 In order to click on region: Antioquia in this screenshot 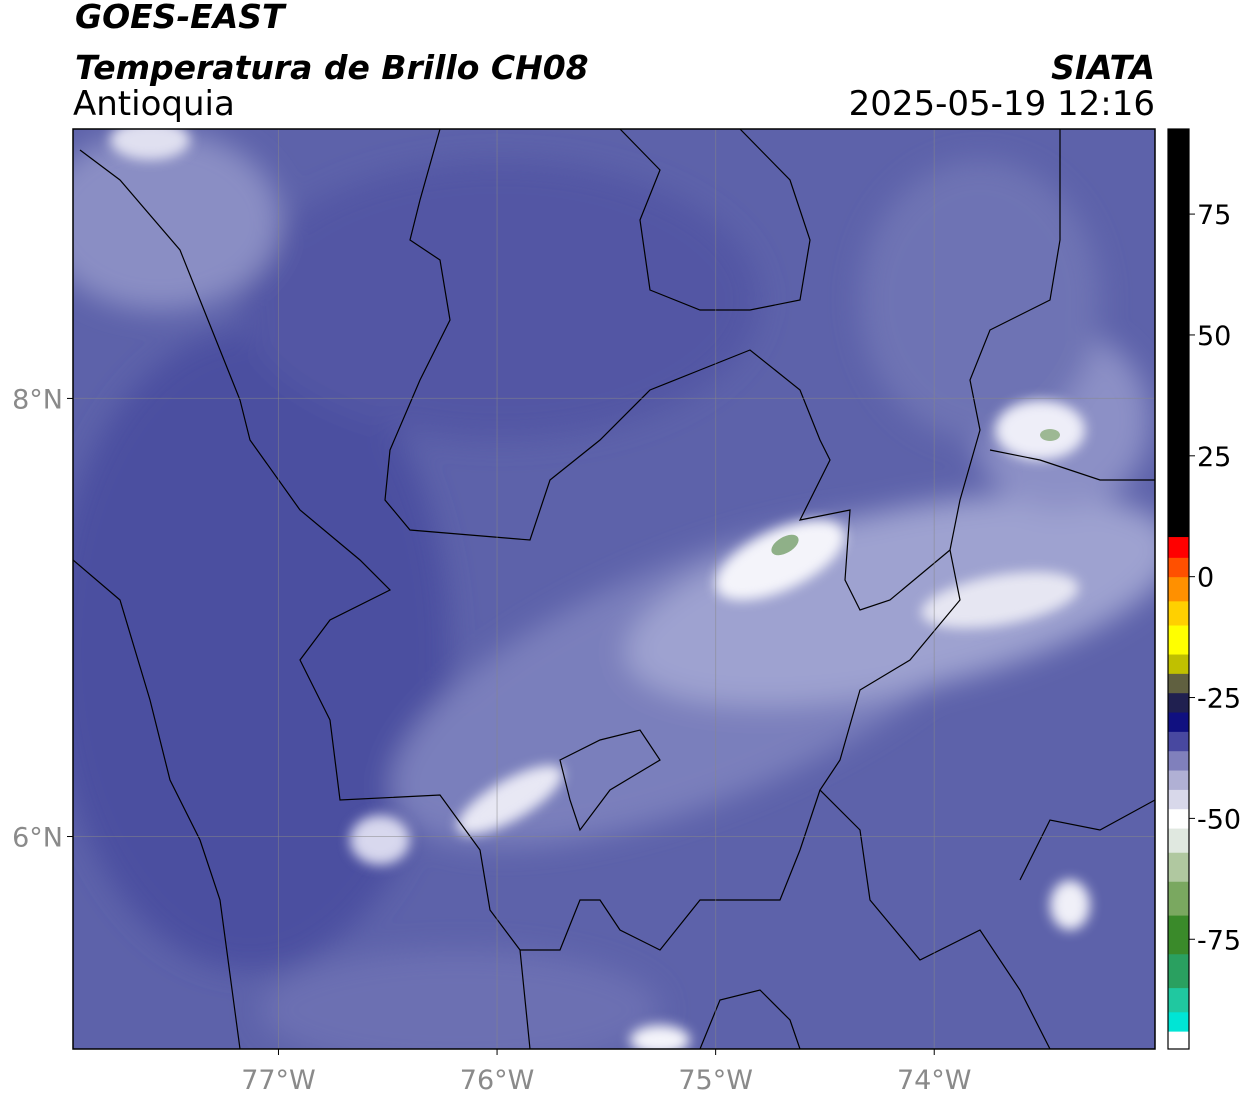, I will do `click(154, 104)`.